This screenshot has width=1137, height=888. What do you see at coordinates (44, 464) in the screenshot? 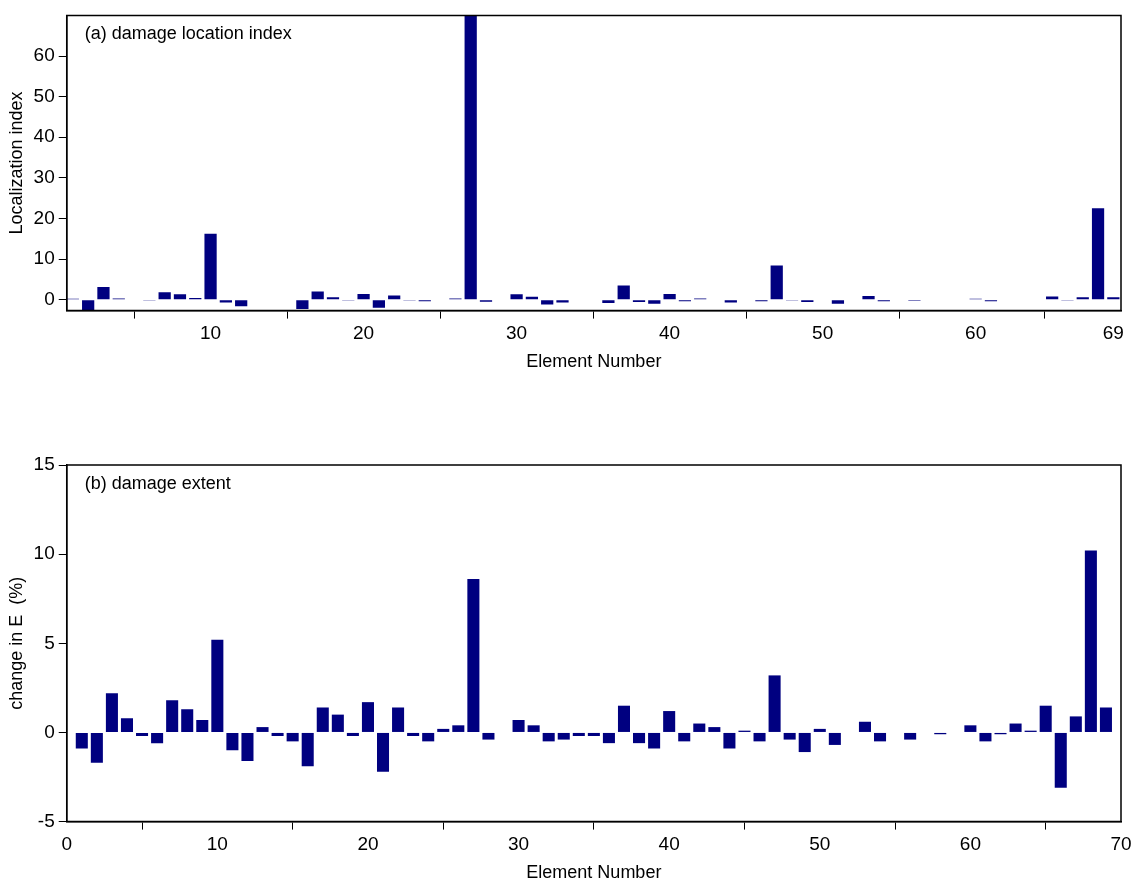
I see `y-tick-label: 15` at bounding box center [44, 464].